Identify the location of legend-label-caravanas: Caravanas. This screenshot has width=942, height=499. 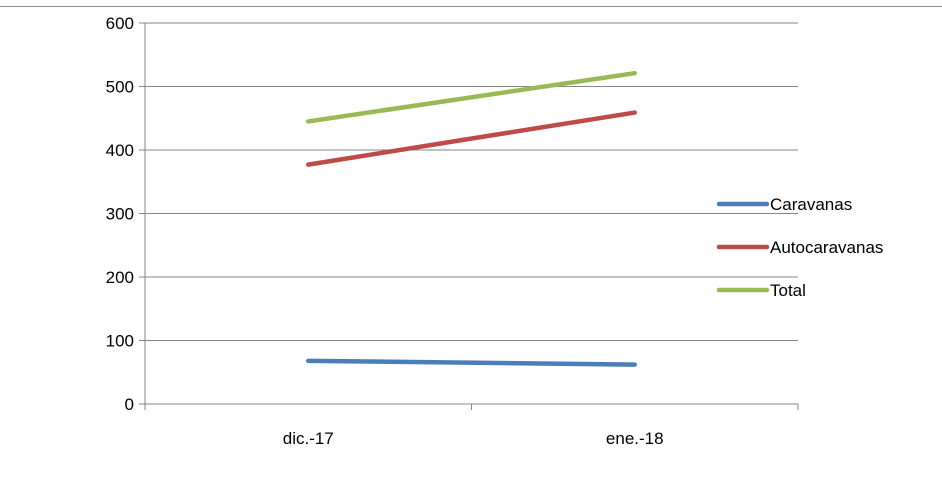
(811, 204).